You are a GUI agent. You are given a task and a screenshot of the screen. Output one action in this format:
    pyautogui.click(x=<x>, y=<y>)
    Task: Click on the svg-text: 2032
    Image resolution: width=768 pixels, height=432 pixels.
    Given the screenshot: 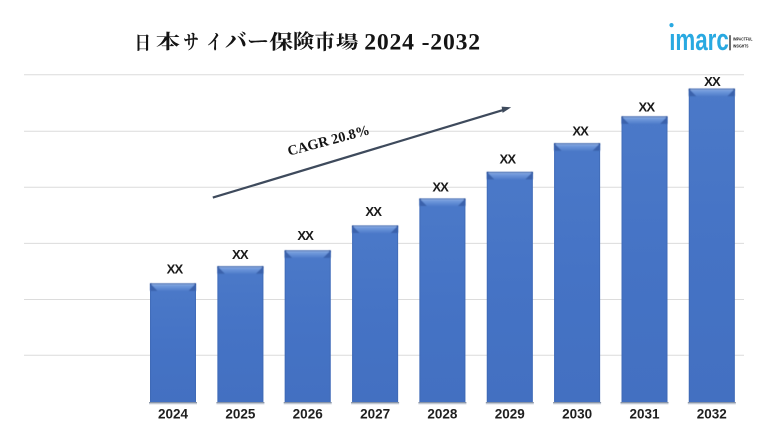 What is the action you would take?
    pyautogui.click(x=712, y=414)
    